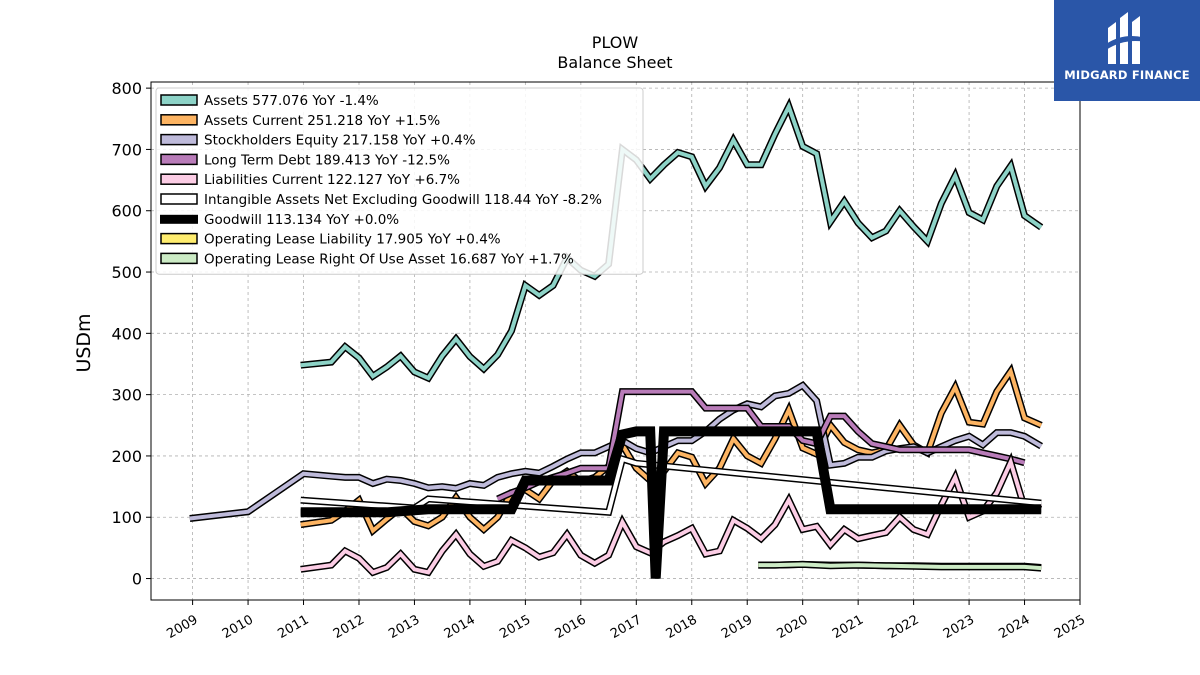  I want to click on x-tick-label: 2011, so click(293, 627).